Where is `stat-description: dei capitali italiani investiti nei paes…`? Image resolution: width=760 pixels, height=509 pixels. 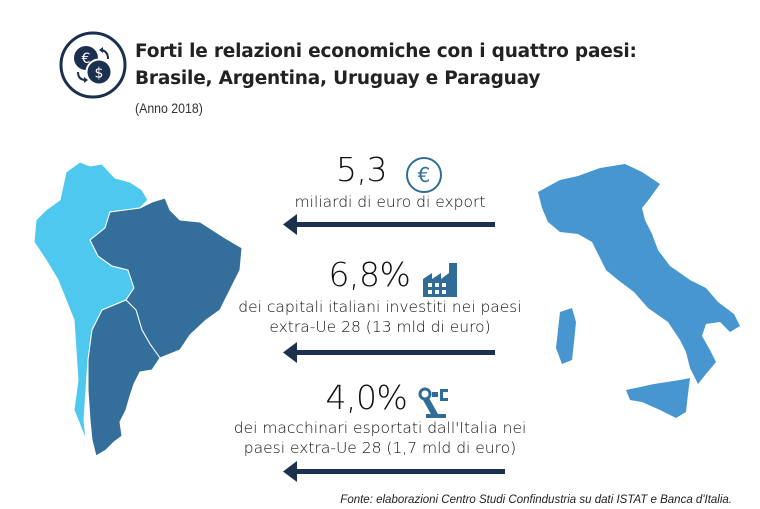 stat-description: dei capitali italiani investiti nei paes… is located at coordinates (380, 317).